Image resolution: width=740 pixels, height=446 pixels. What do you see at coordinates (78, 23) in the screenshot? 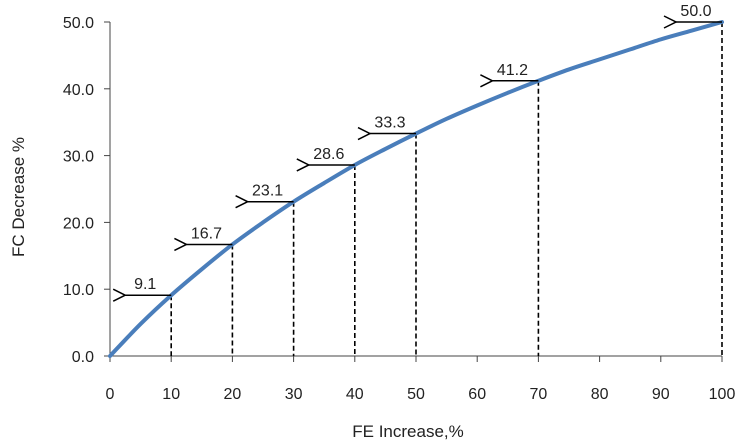
I see `y-tick-label: 50.0` at bounding box center [78, 23].